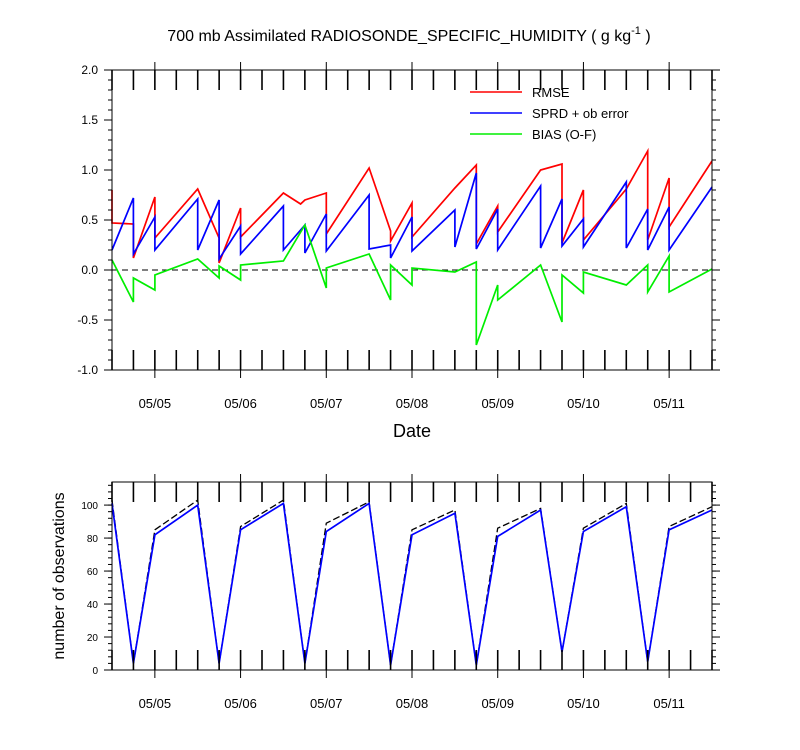  What do you see at coordinates (326, 403) in the screenshot?
I see `top-xtick-label: 05/07` at bounding box center [326, 403].